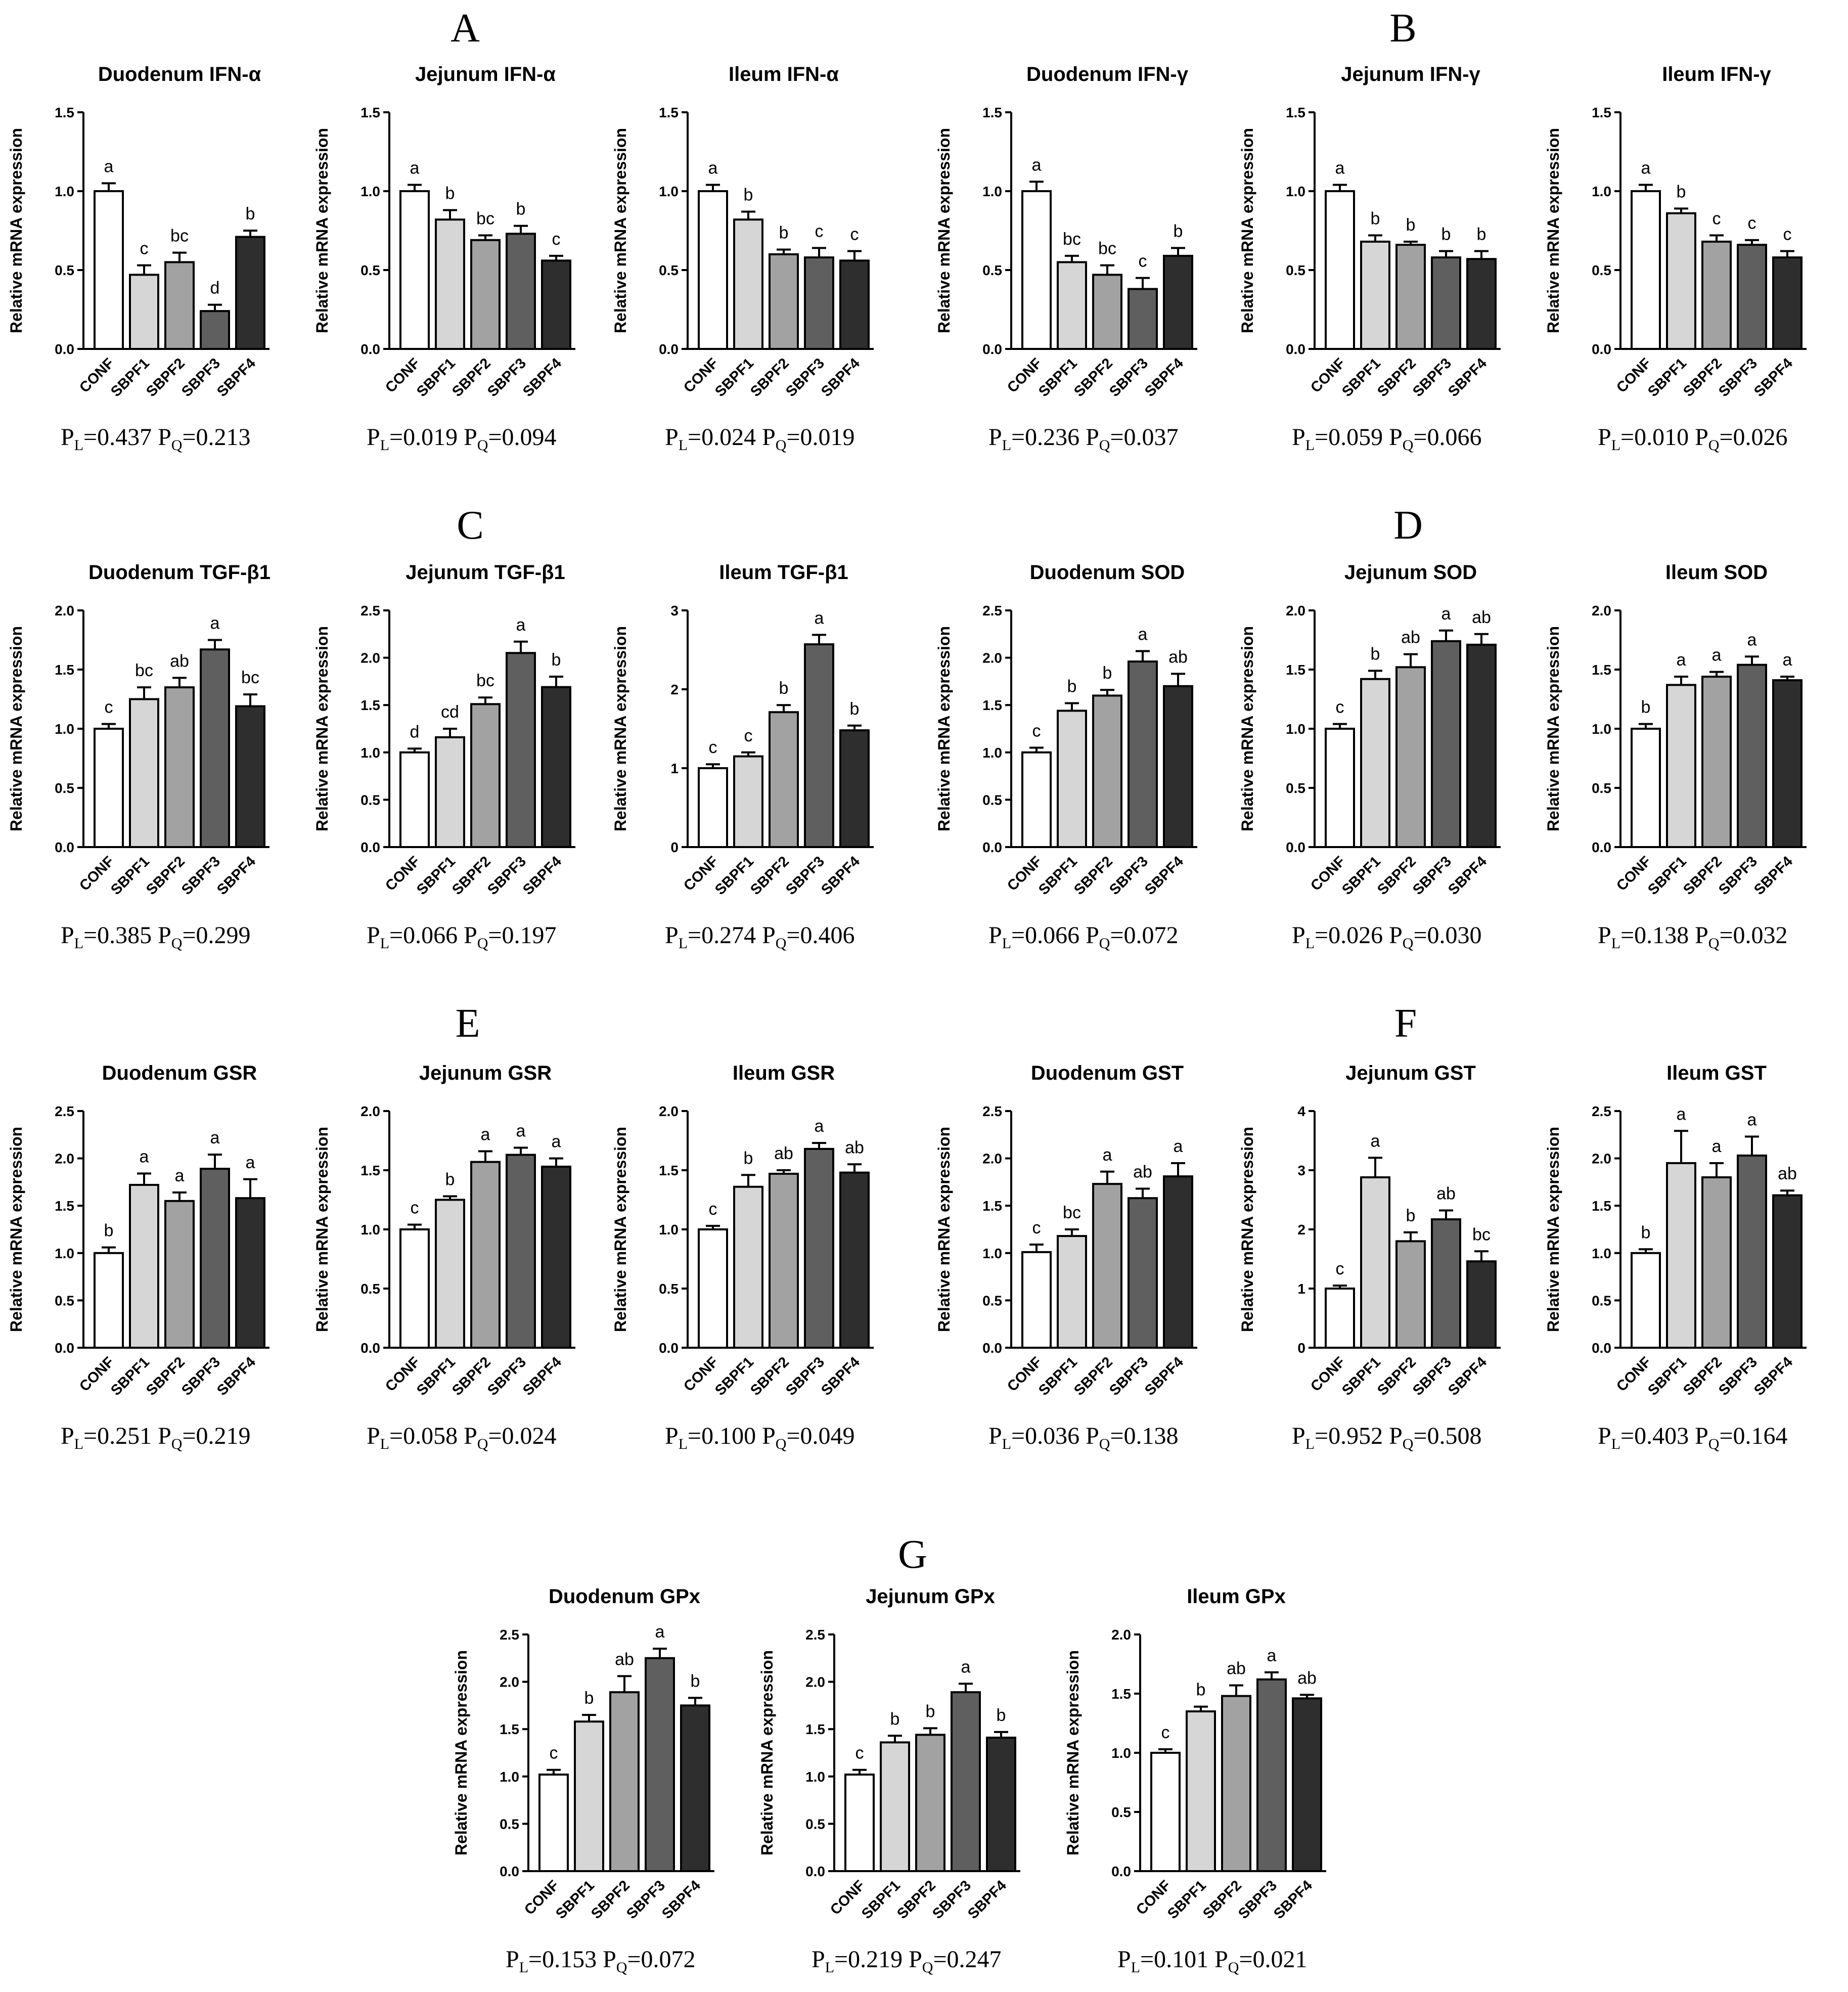 The height and width of the screenshot is (1992, 1848). Describe the element at coordinates (1447, 1436) in the screenshot. I see `p-text: =0.508` at that location.